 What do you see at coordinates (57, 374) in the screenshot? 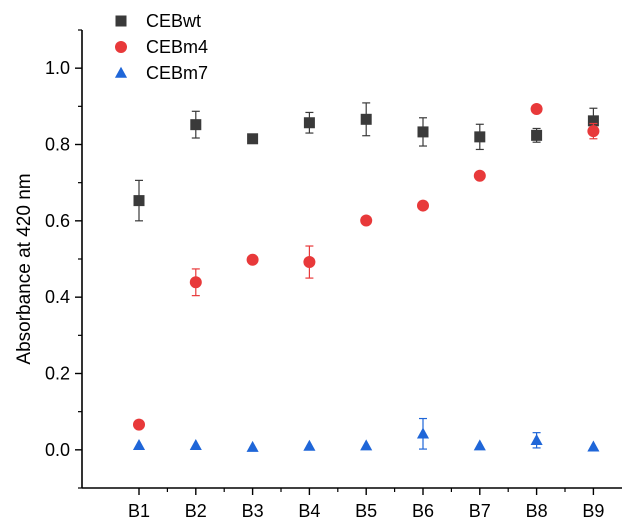
I see `y-tick-label: 0.2` at bounding box center [57, 374].